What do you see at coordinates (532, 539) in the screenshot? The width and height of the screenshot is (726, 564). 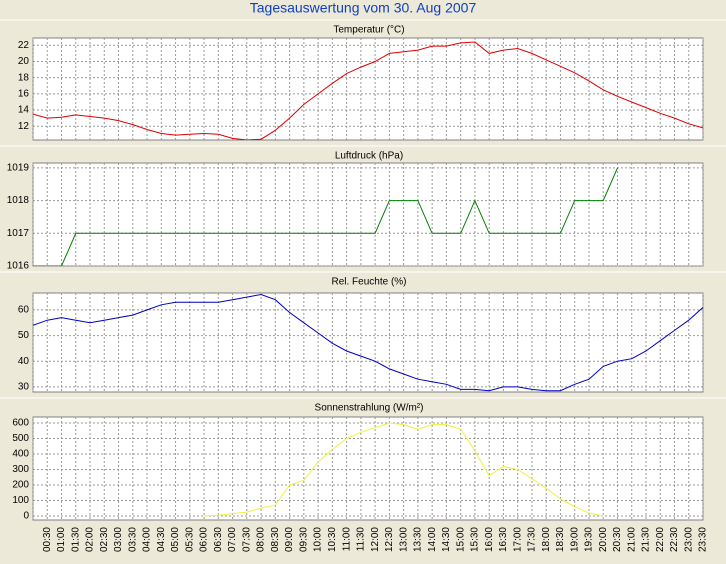 I see `x-tick-label: 17:30` at bounding box center [532, 539].